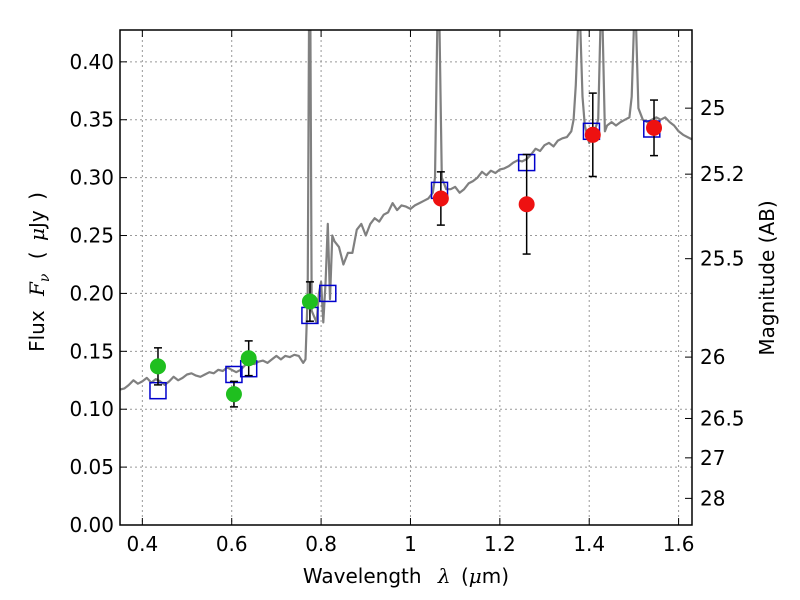  I want to click on x-axis-unit-open: (, so click(465, 576).